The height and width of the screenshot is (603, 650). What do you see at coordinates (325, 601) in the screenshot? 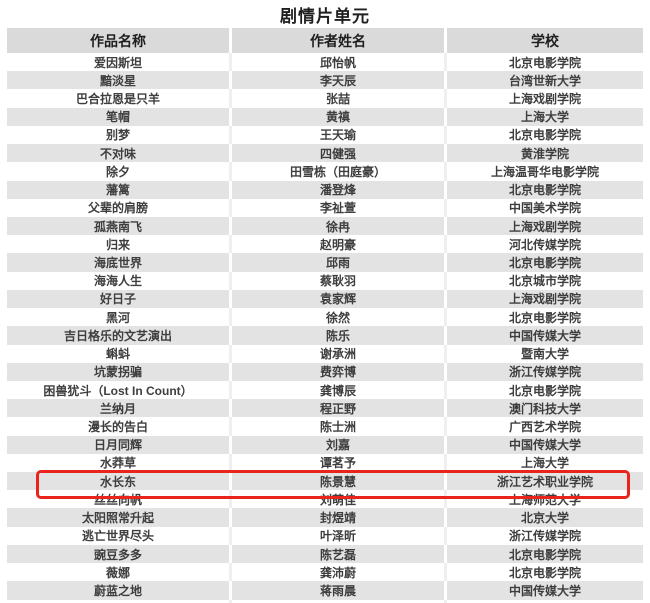
I see `partial-row` at bounding box center [325, 601].